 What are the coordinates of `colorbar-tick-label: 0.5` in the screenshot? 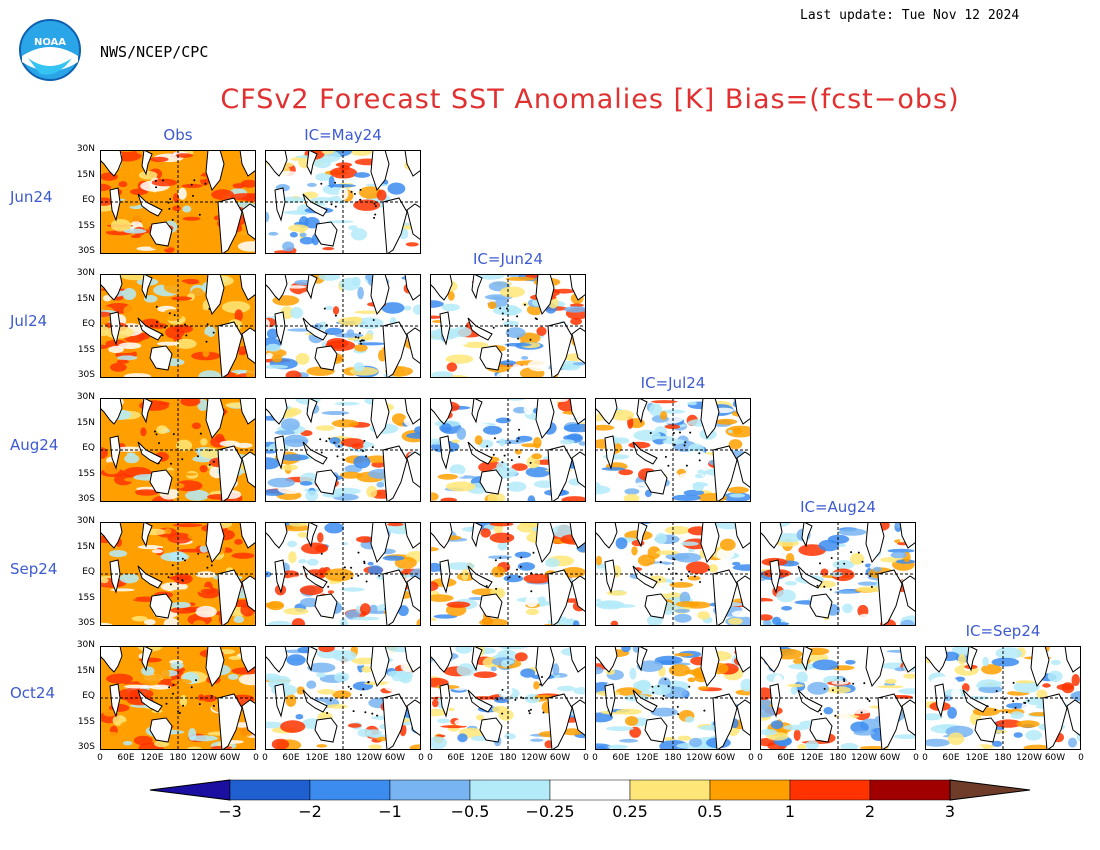 It's located at (710, 811).